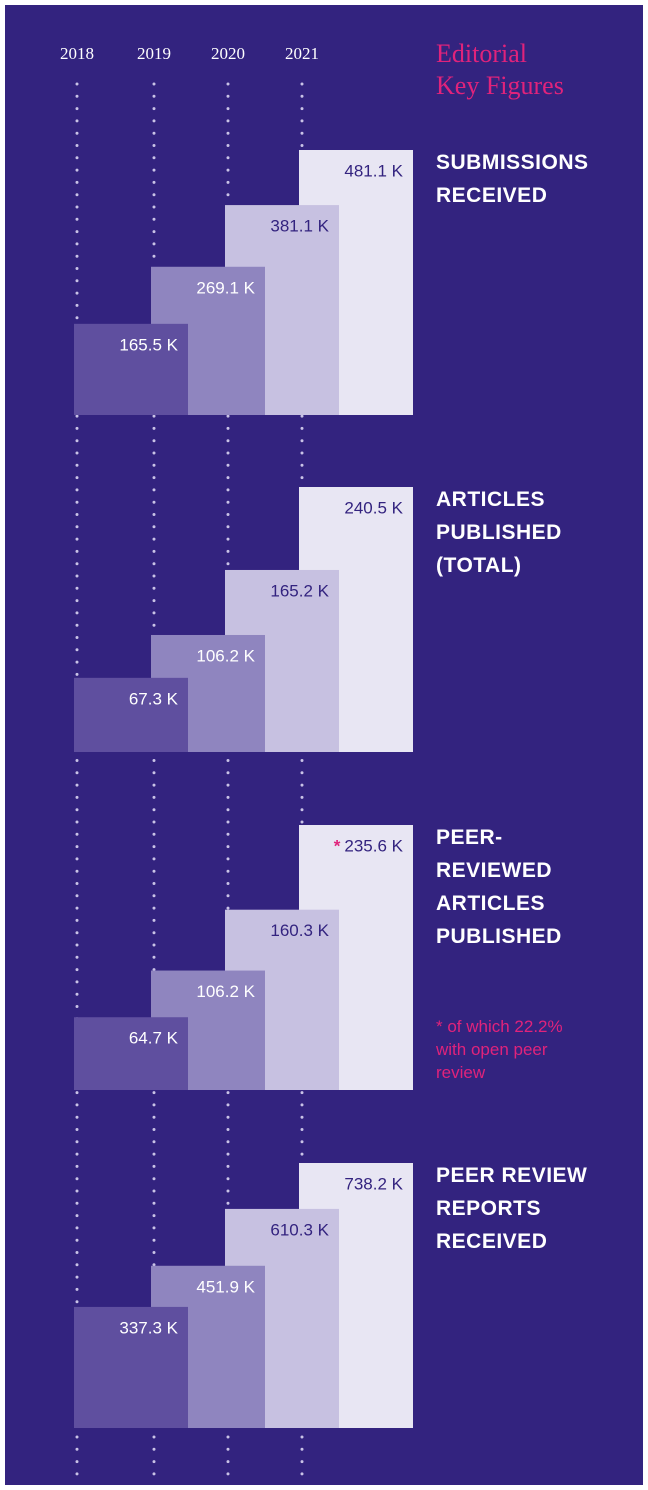  Describe the element at coordinates (499, 887) in the screenshot. I see `group-title: PEER- REVIEWED ARTICLES PUBLISHED` at that location.